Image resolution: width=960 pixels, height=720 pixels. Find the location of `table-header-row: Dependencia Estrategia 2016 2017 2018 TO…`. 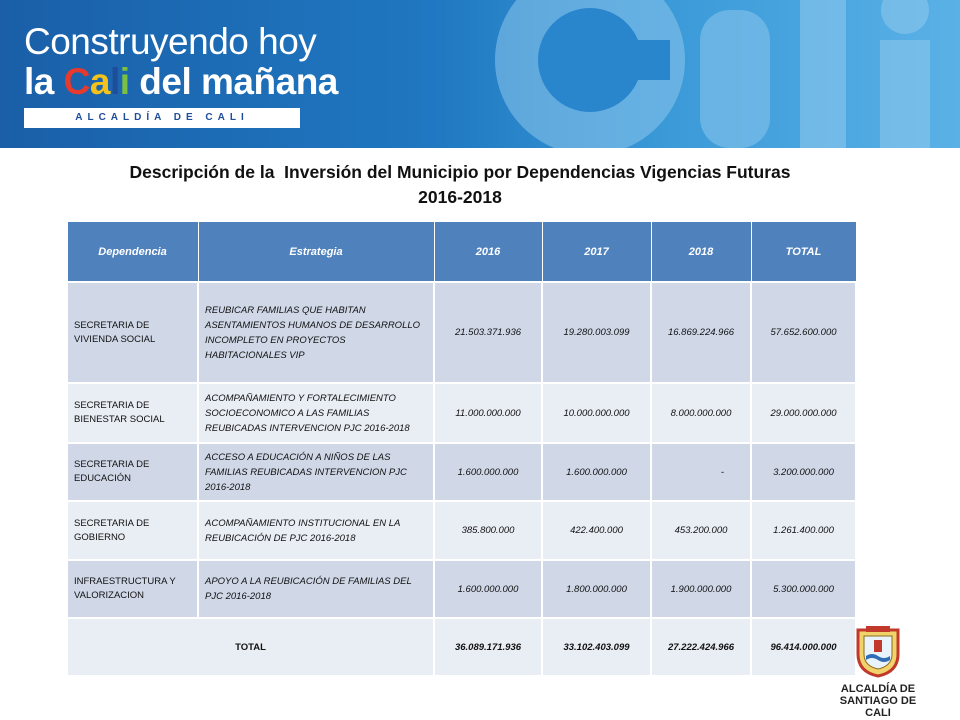

table-header-row: Dependencia Estrategia 2016 2017 2018 TO… is located at coordinates (461, 252).